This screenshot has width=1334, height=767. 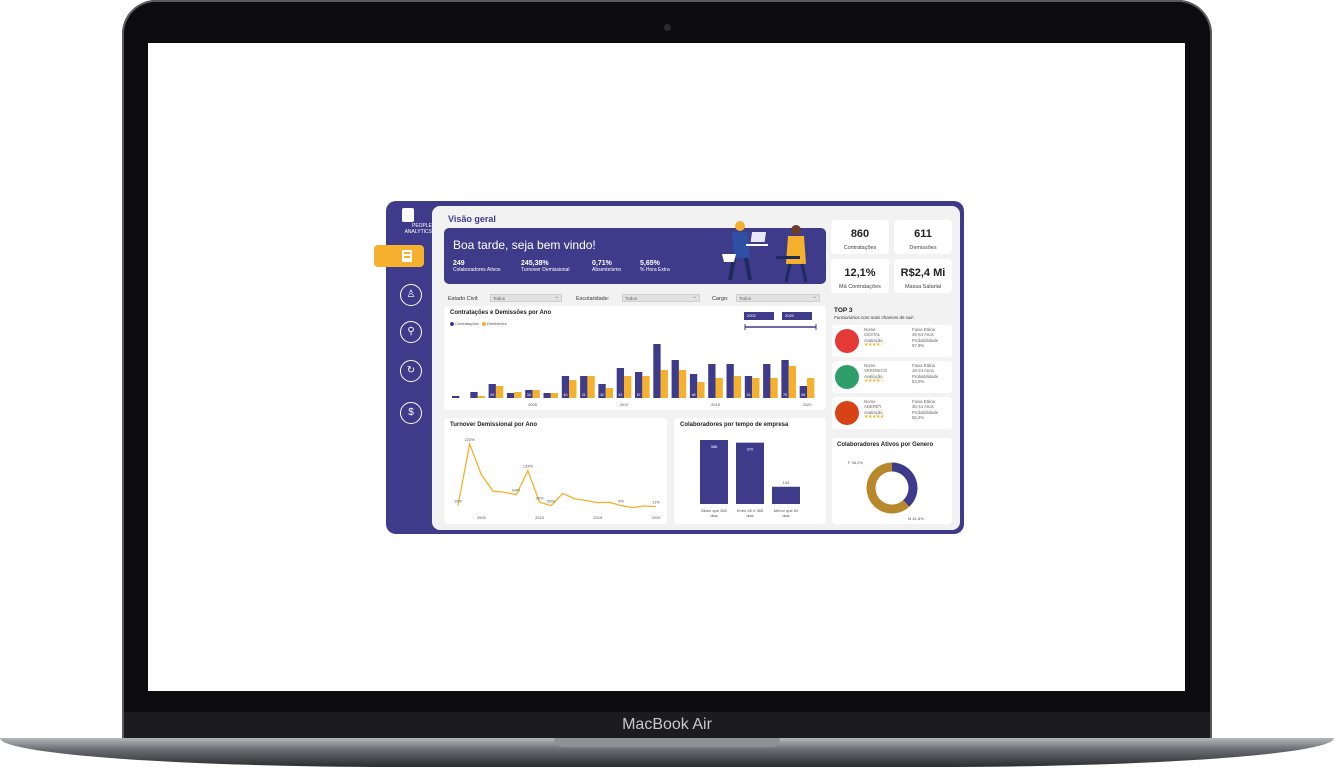 What do you see at coordinates (661, 297) in the screenshot?
I see `filter-select-schooling: Todos` at bounding box center [661, 297].